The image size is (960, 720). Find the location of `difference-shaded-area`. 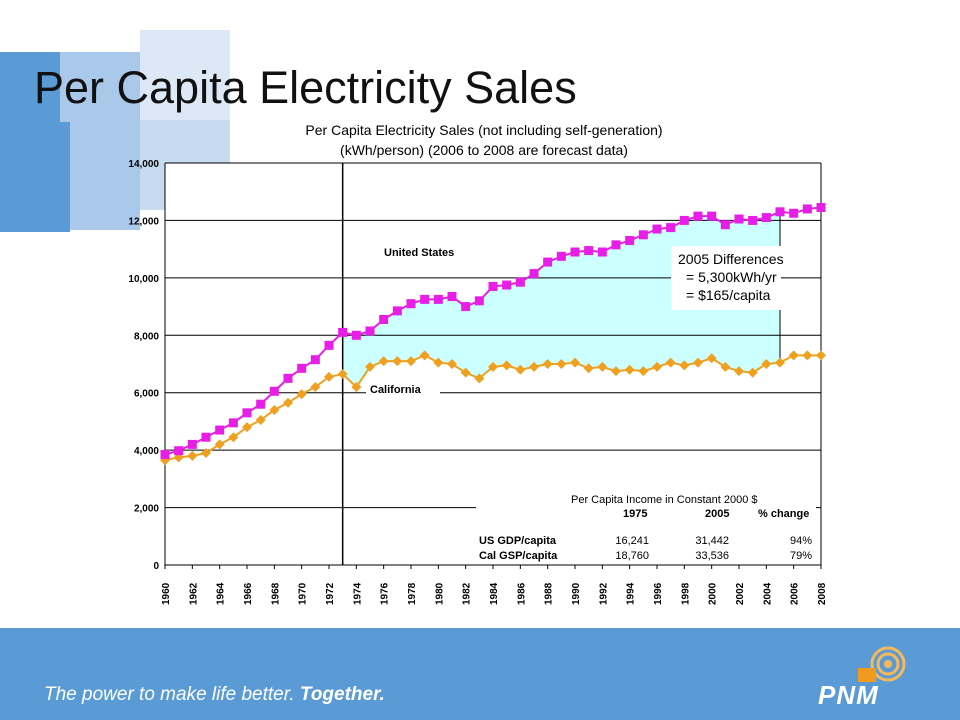

difference-shaded-area is located at coordinates (561, 299).